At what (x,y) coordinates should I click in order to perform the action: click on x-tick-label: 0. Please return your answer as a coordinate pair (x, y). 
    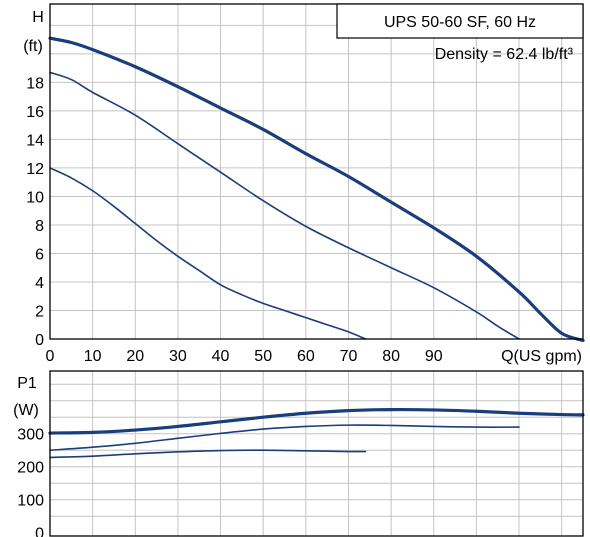
    Looking at the image, I should click on (50, 356).